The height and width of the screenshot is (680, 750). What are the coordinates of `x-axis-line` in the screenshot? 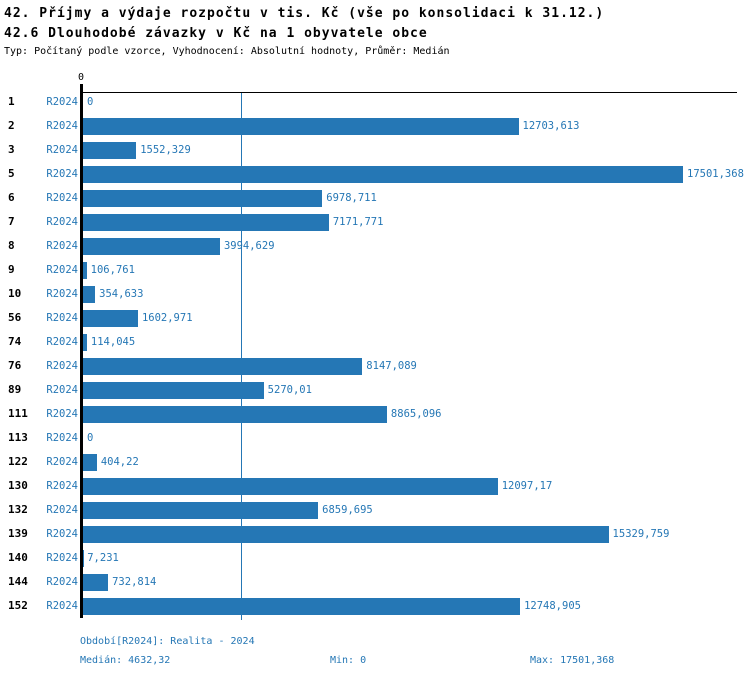 It's located at (409, 92).